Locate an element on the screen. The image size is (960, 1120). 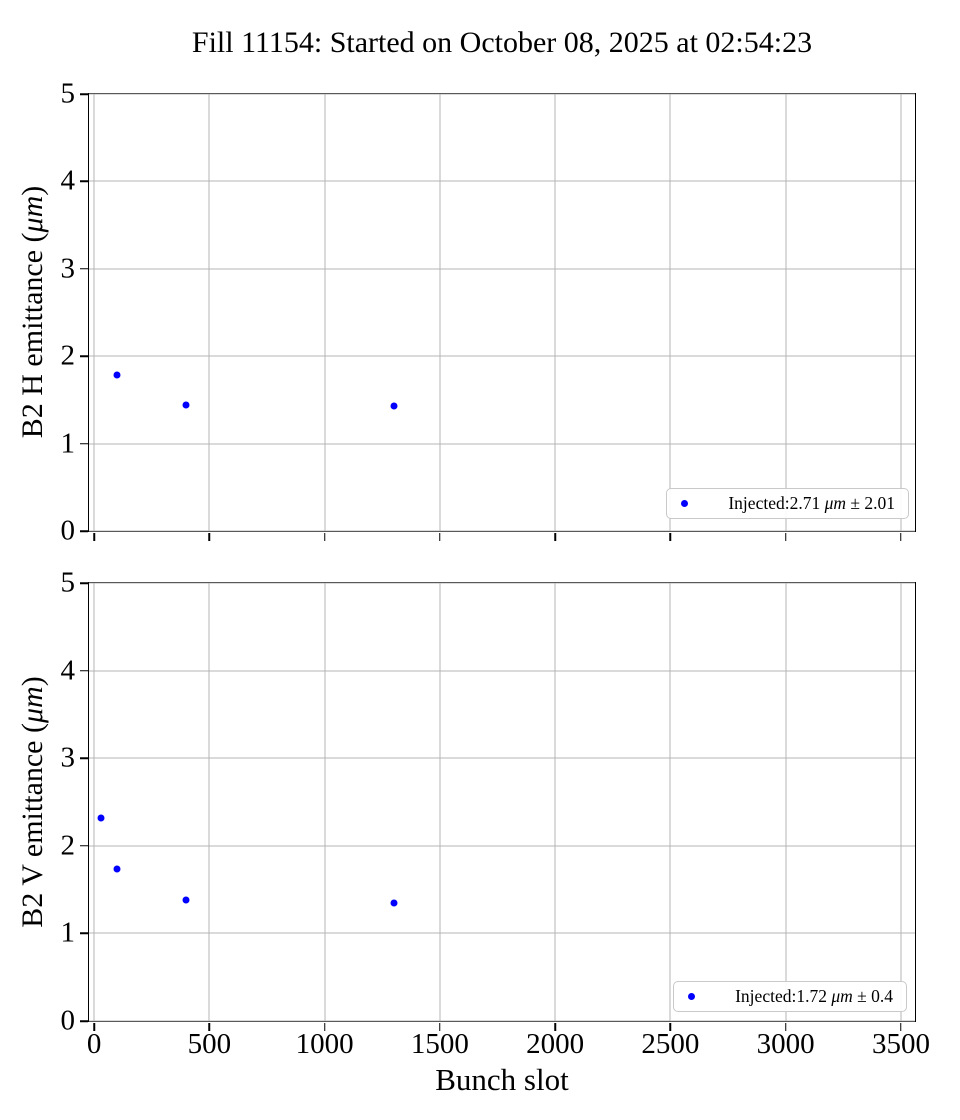
x-tick-label: 0 is located at coordinates (94, 1044).